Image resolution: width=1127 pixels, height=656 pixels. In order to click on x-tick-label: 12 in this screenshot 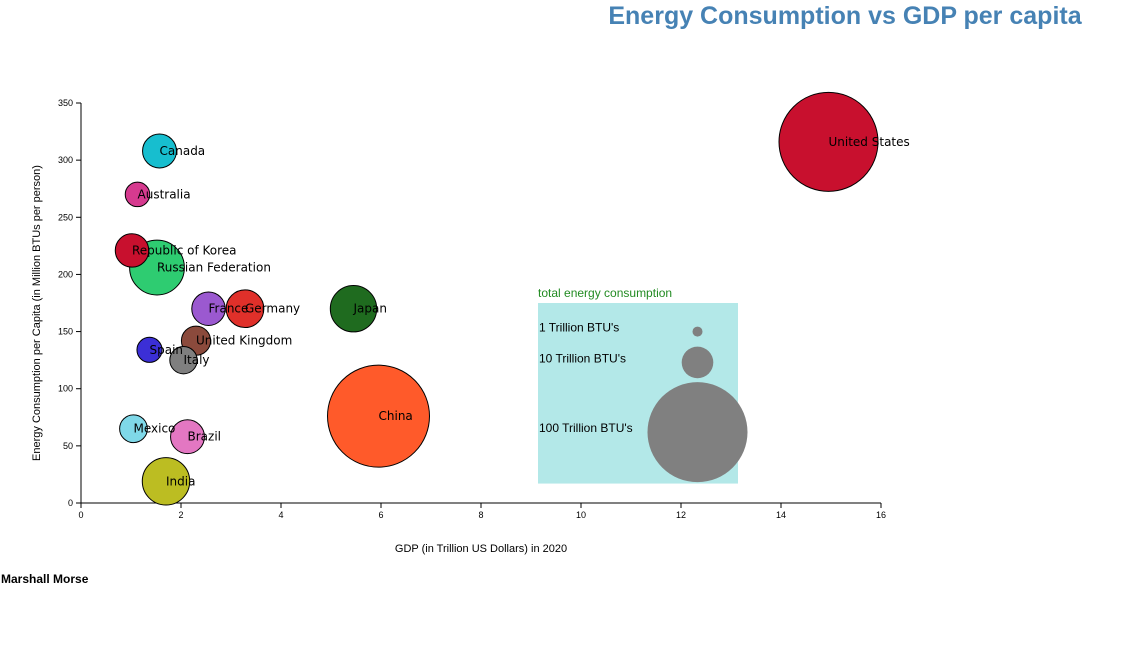, I will do `click(681, 515)`.